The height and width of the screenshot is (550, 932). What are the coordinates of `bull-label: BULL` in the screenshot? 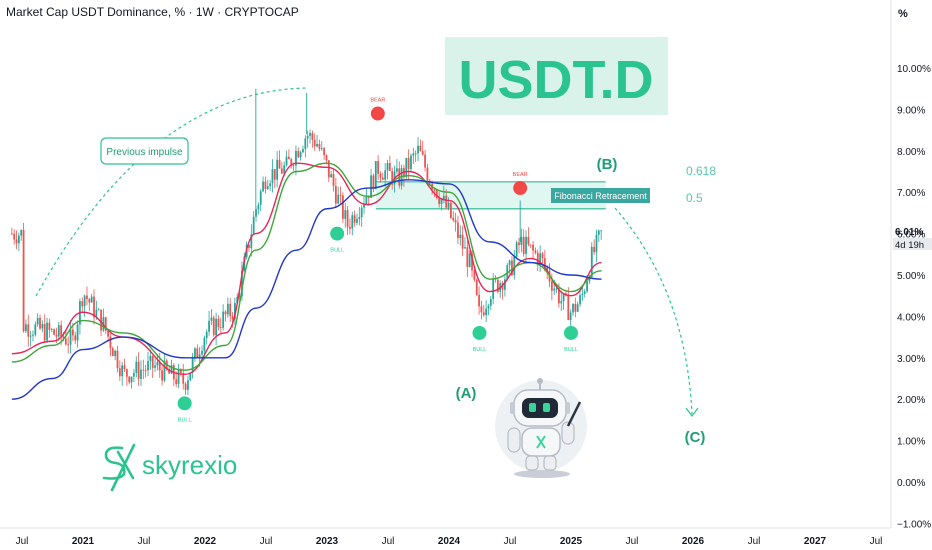 It's located at (571, 350).